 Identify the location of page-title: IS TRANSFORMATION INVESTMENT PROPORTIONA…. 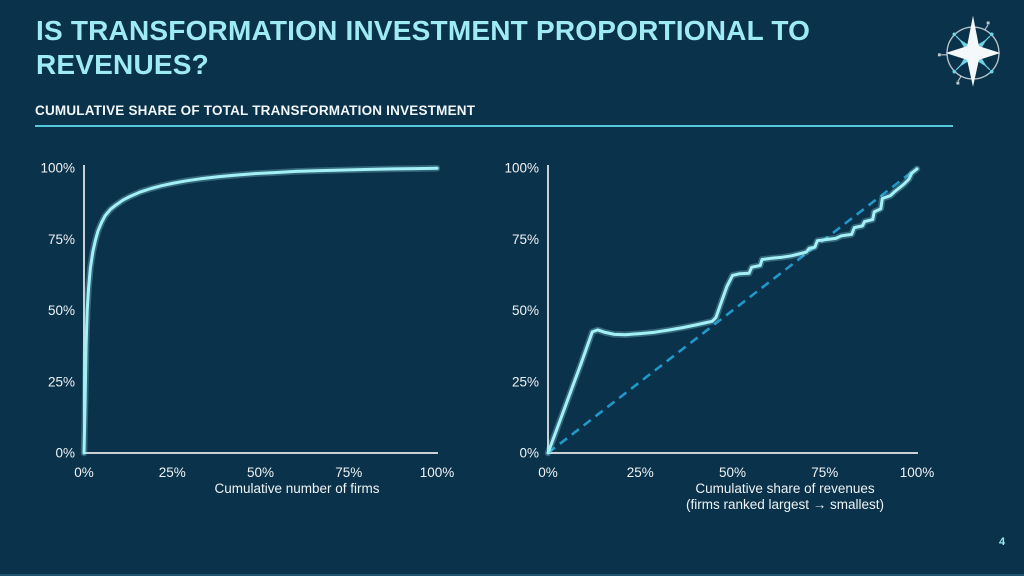
(423, 47).